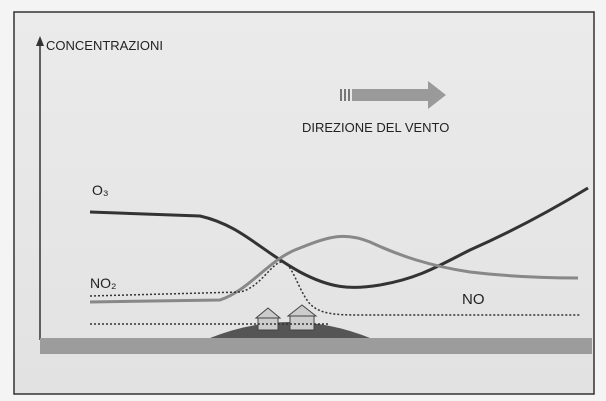 The image size is (606, 401). What do you see at coordinates (334, 288) in the screenshot?
I see `no-curve` at bounding box center [334, 288].